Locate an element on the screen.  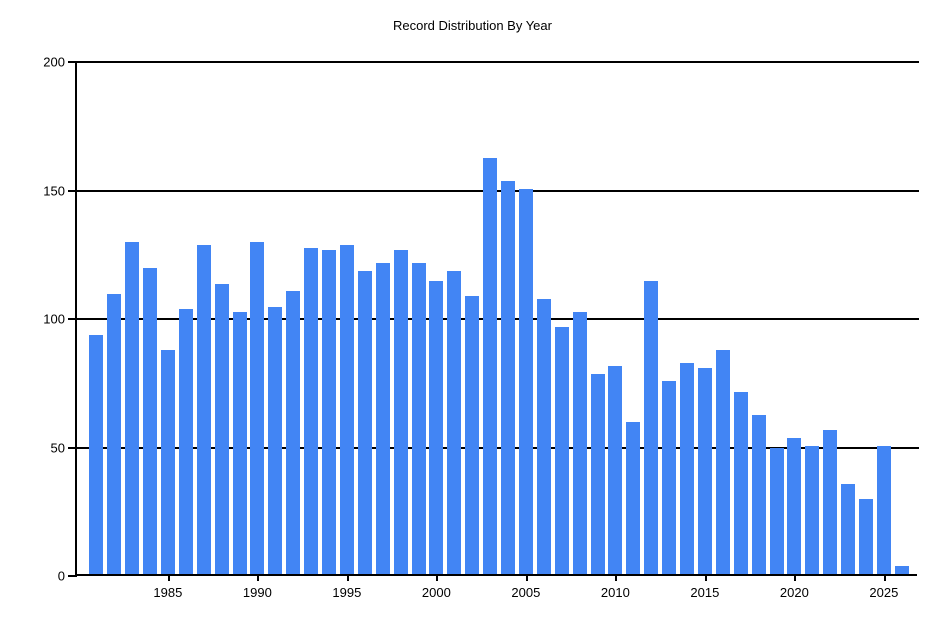
bar-2021 is located at coordinates (812, 509).